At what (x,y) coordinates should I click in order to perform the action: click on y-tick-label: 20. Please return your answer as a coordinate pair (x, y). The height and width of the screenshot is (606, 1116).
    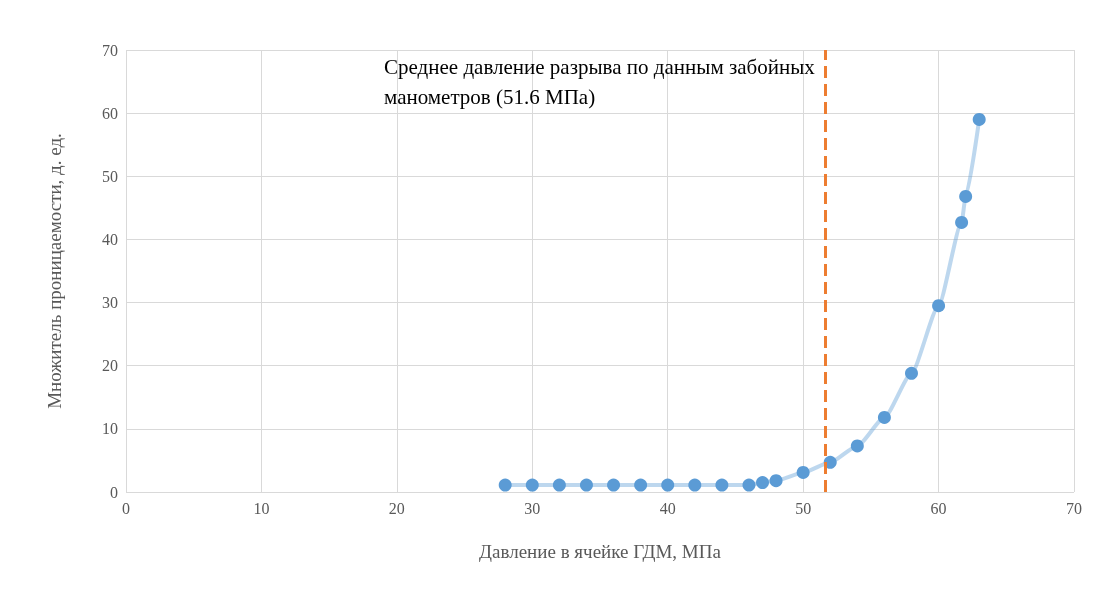
    Looking at the image, I should click on (110, 366).